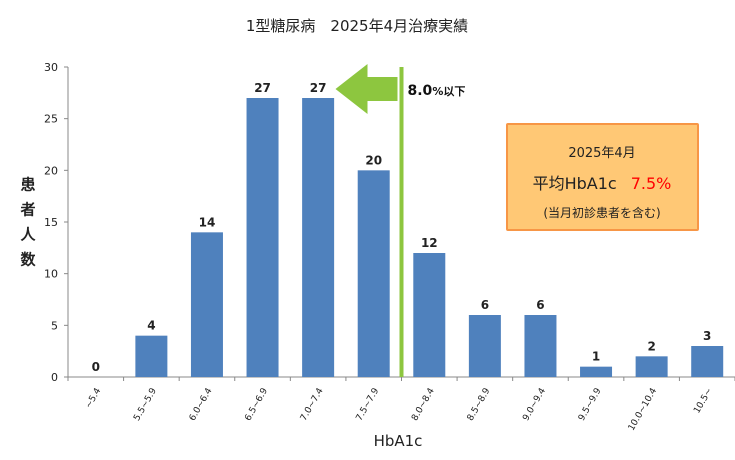  Describe the element at coordinates (27, 185) in the screenshot. I see `y-axis-label-char: 患` at that location.